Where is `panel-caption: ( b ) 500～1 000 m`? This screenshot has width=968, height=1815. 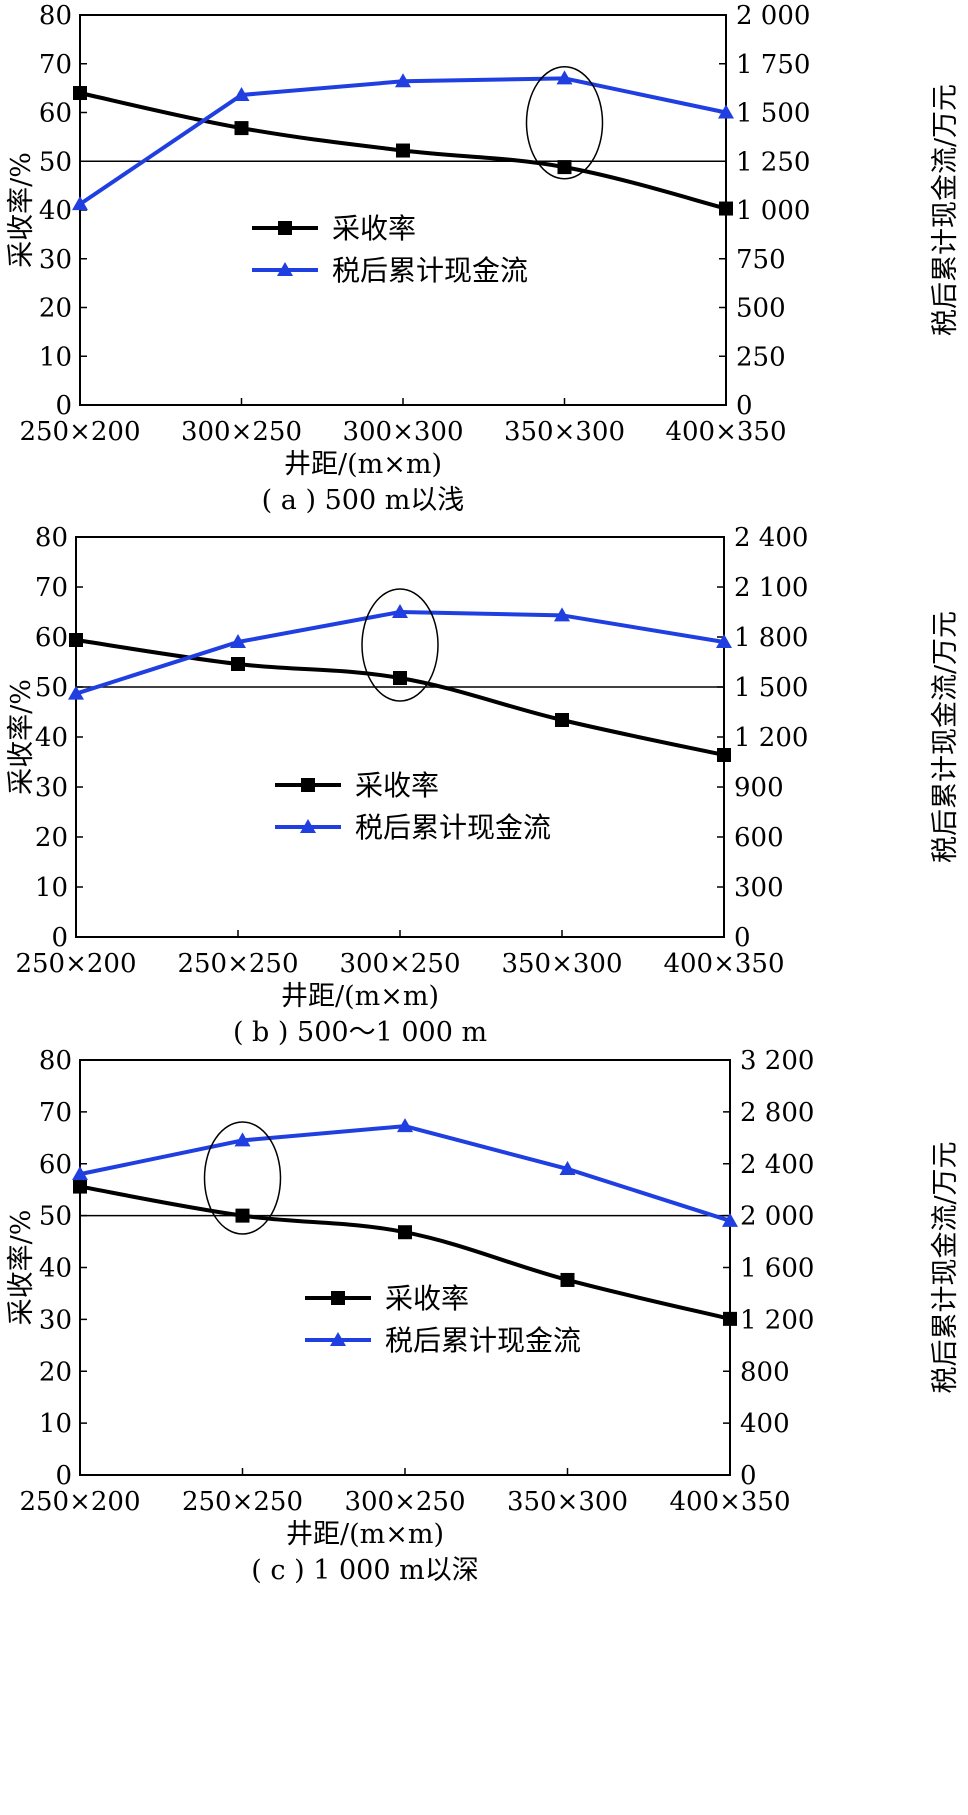
panel-caption: ( b ) 500～1 000 m is located at coordinates (360, 1032).